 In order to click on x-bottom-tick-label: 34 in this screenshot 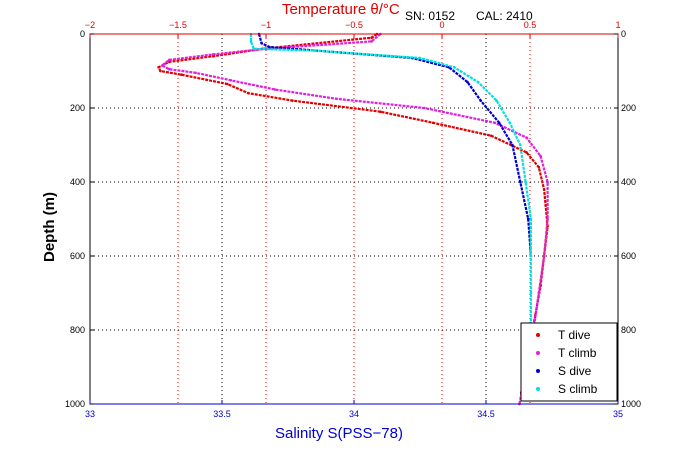, I will do `click(354, 414)`.